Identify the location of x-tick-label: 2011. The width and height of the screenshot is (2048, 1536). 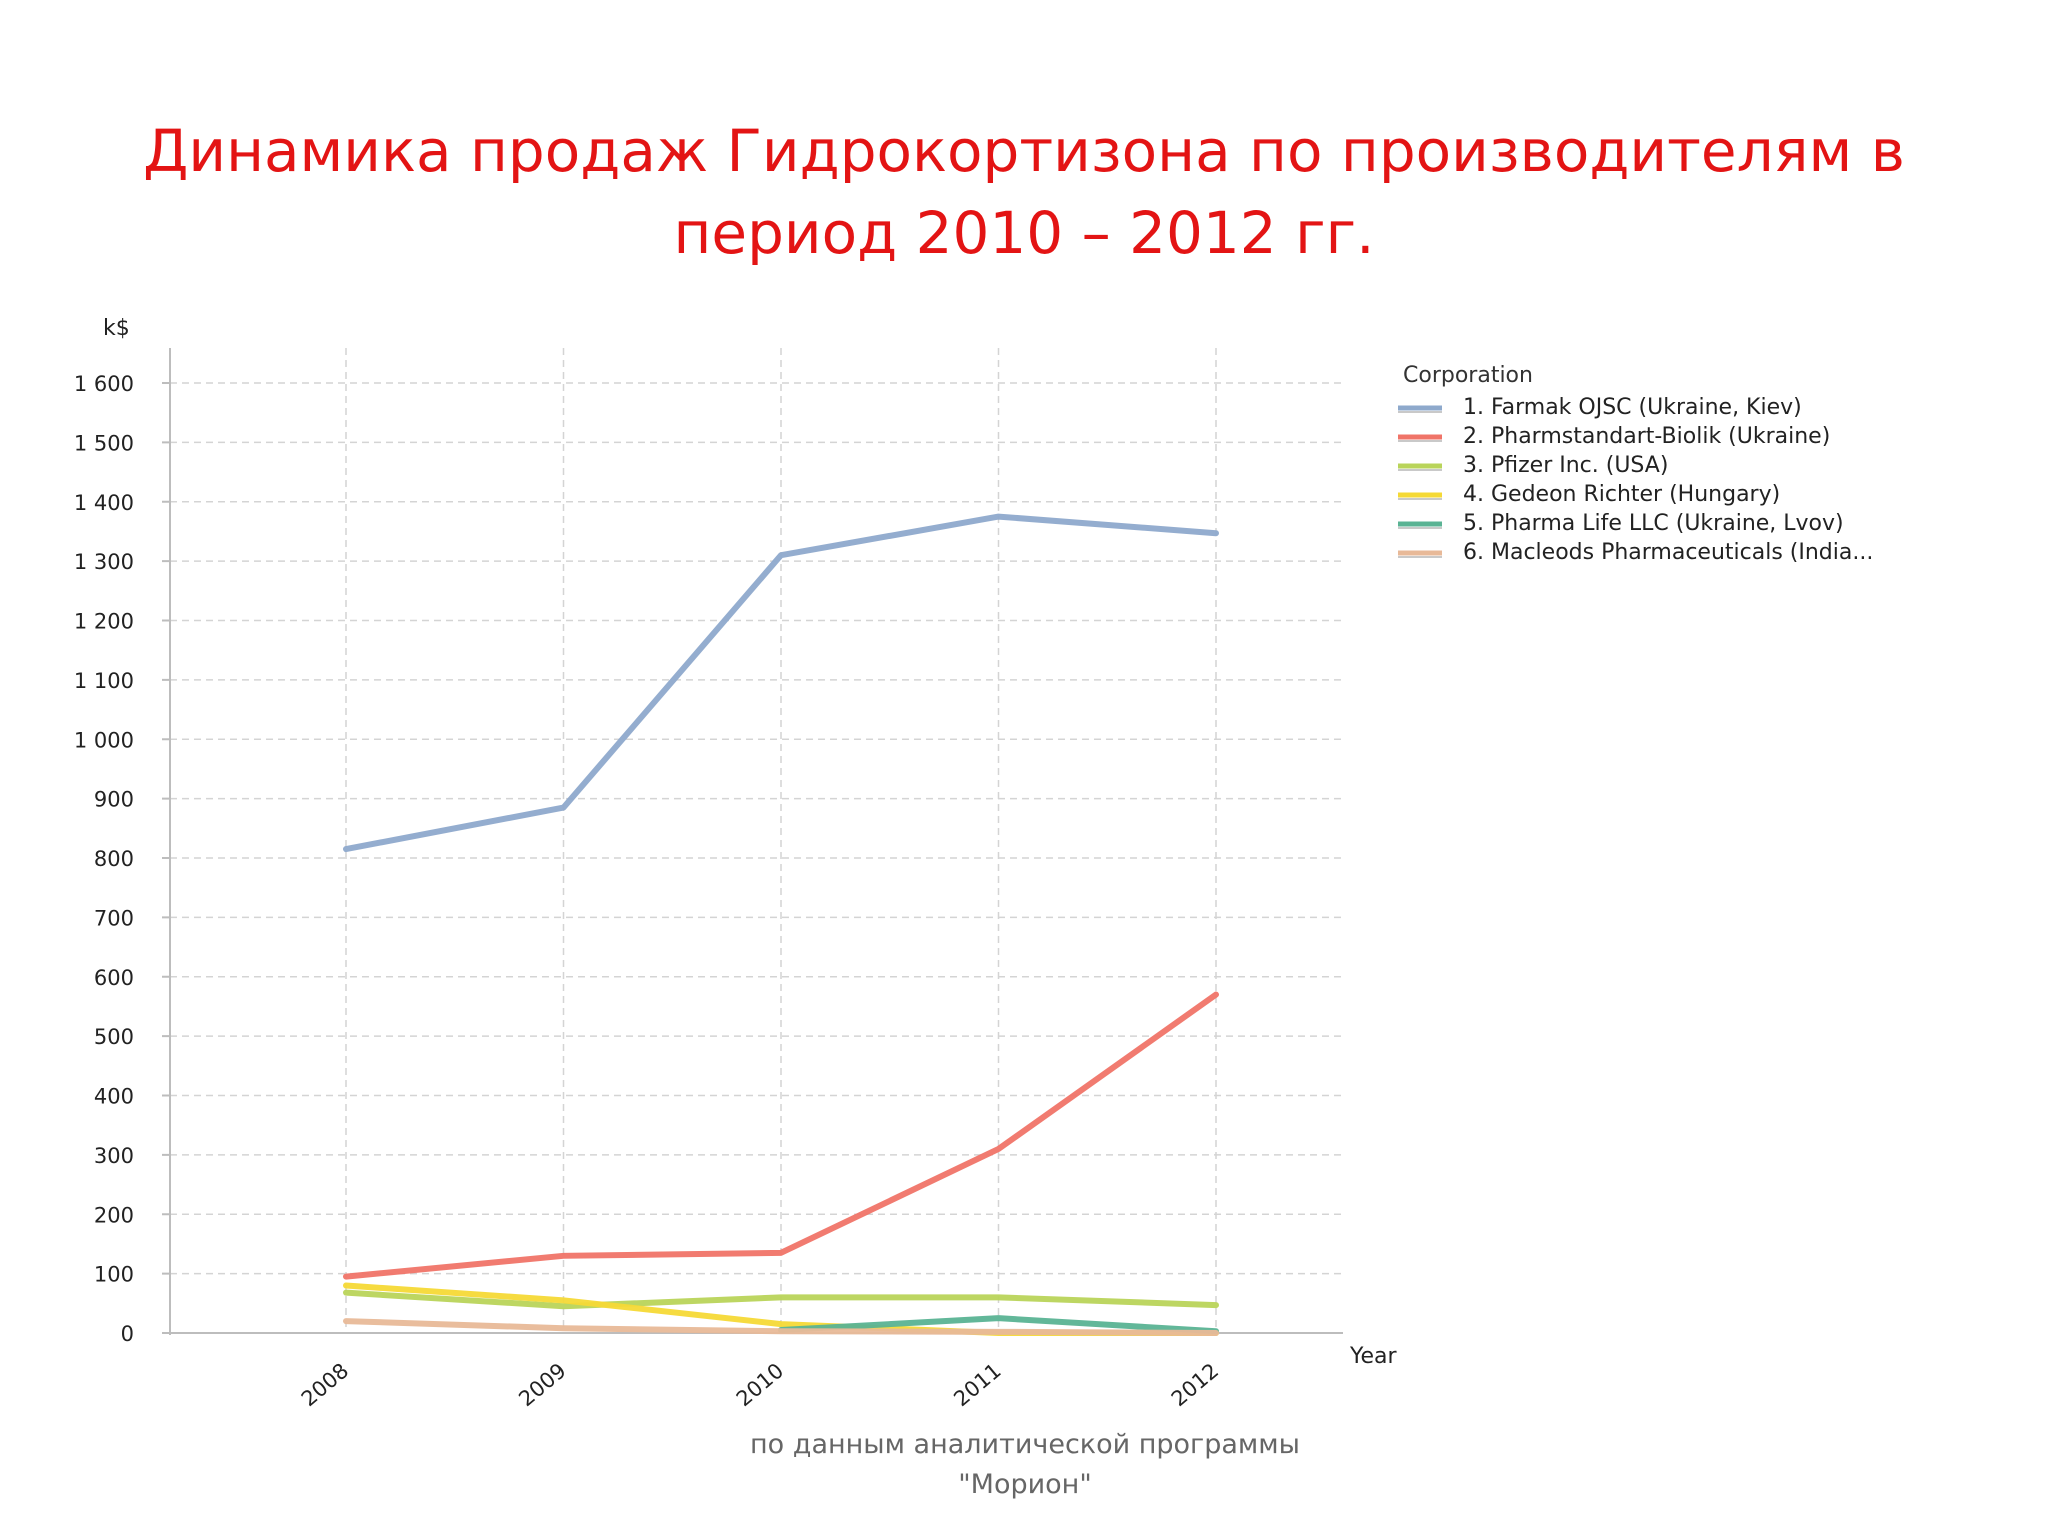
(977, 1384).